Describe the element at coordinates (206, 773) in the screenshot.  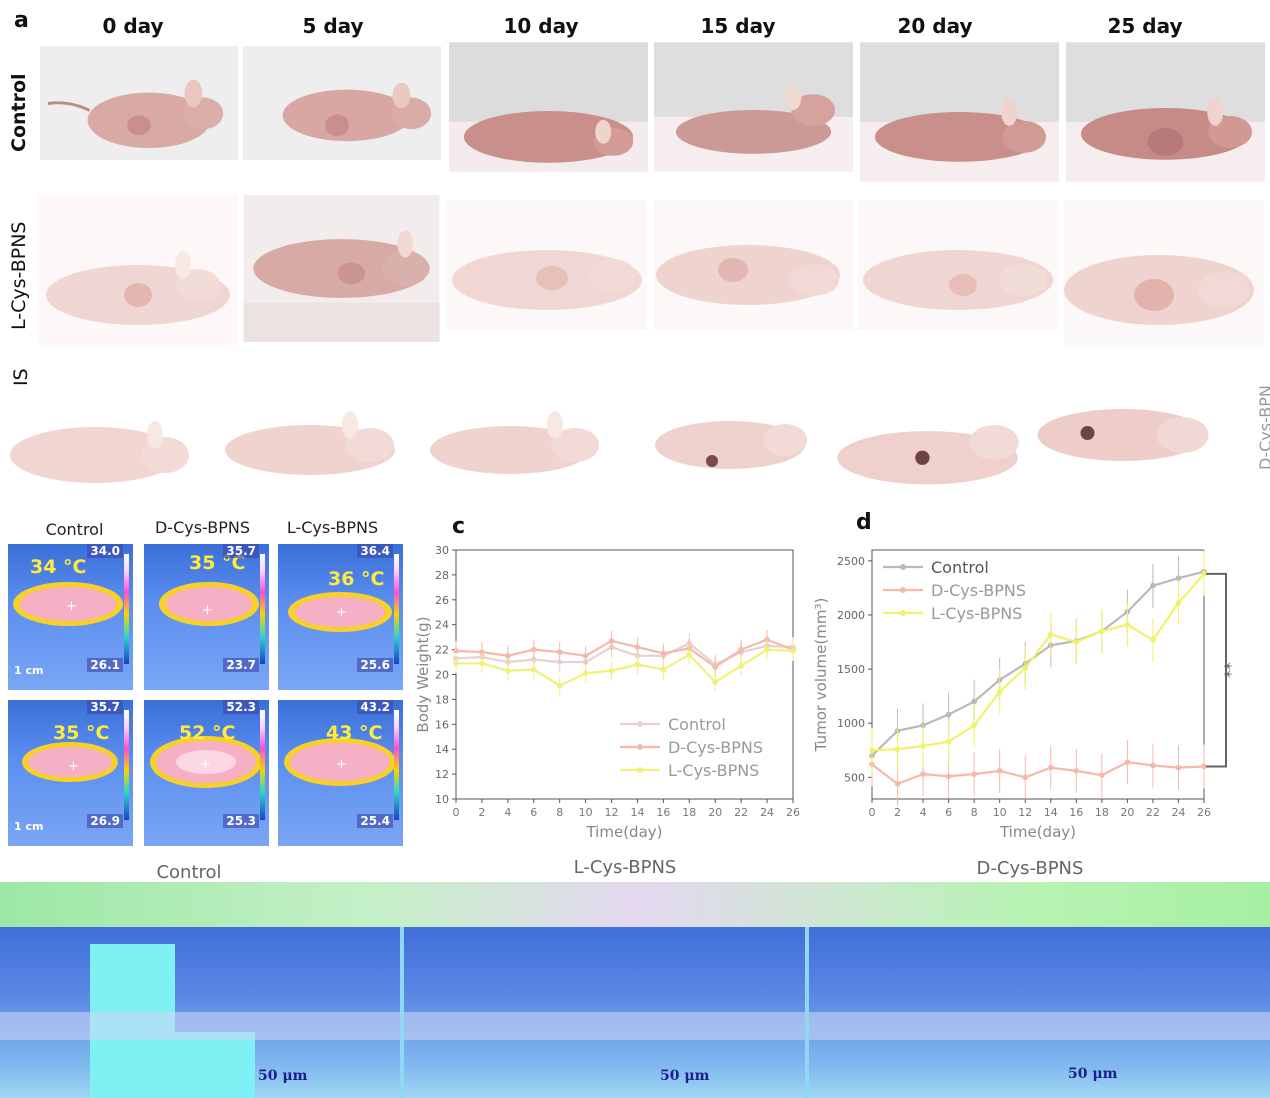
I see `thermal-image-d-cys-post: + 52 °C 52.3 25.3` at that location.